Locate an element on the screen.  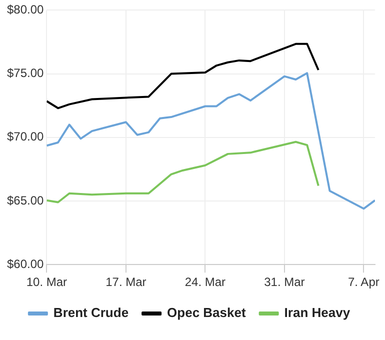
legend-label: Brent Crude is located at coordinates (91, 312).